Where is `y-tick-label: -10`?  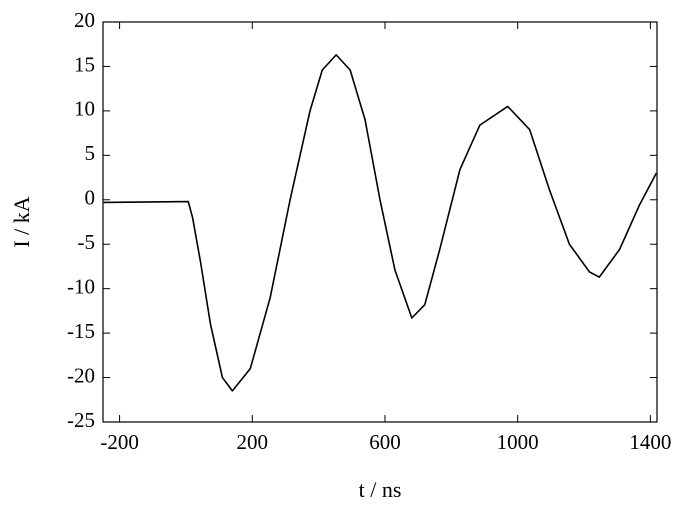
y-tick-label: -10 is located at coordinates (81, 286).